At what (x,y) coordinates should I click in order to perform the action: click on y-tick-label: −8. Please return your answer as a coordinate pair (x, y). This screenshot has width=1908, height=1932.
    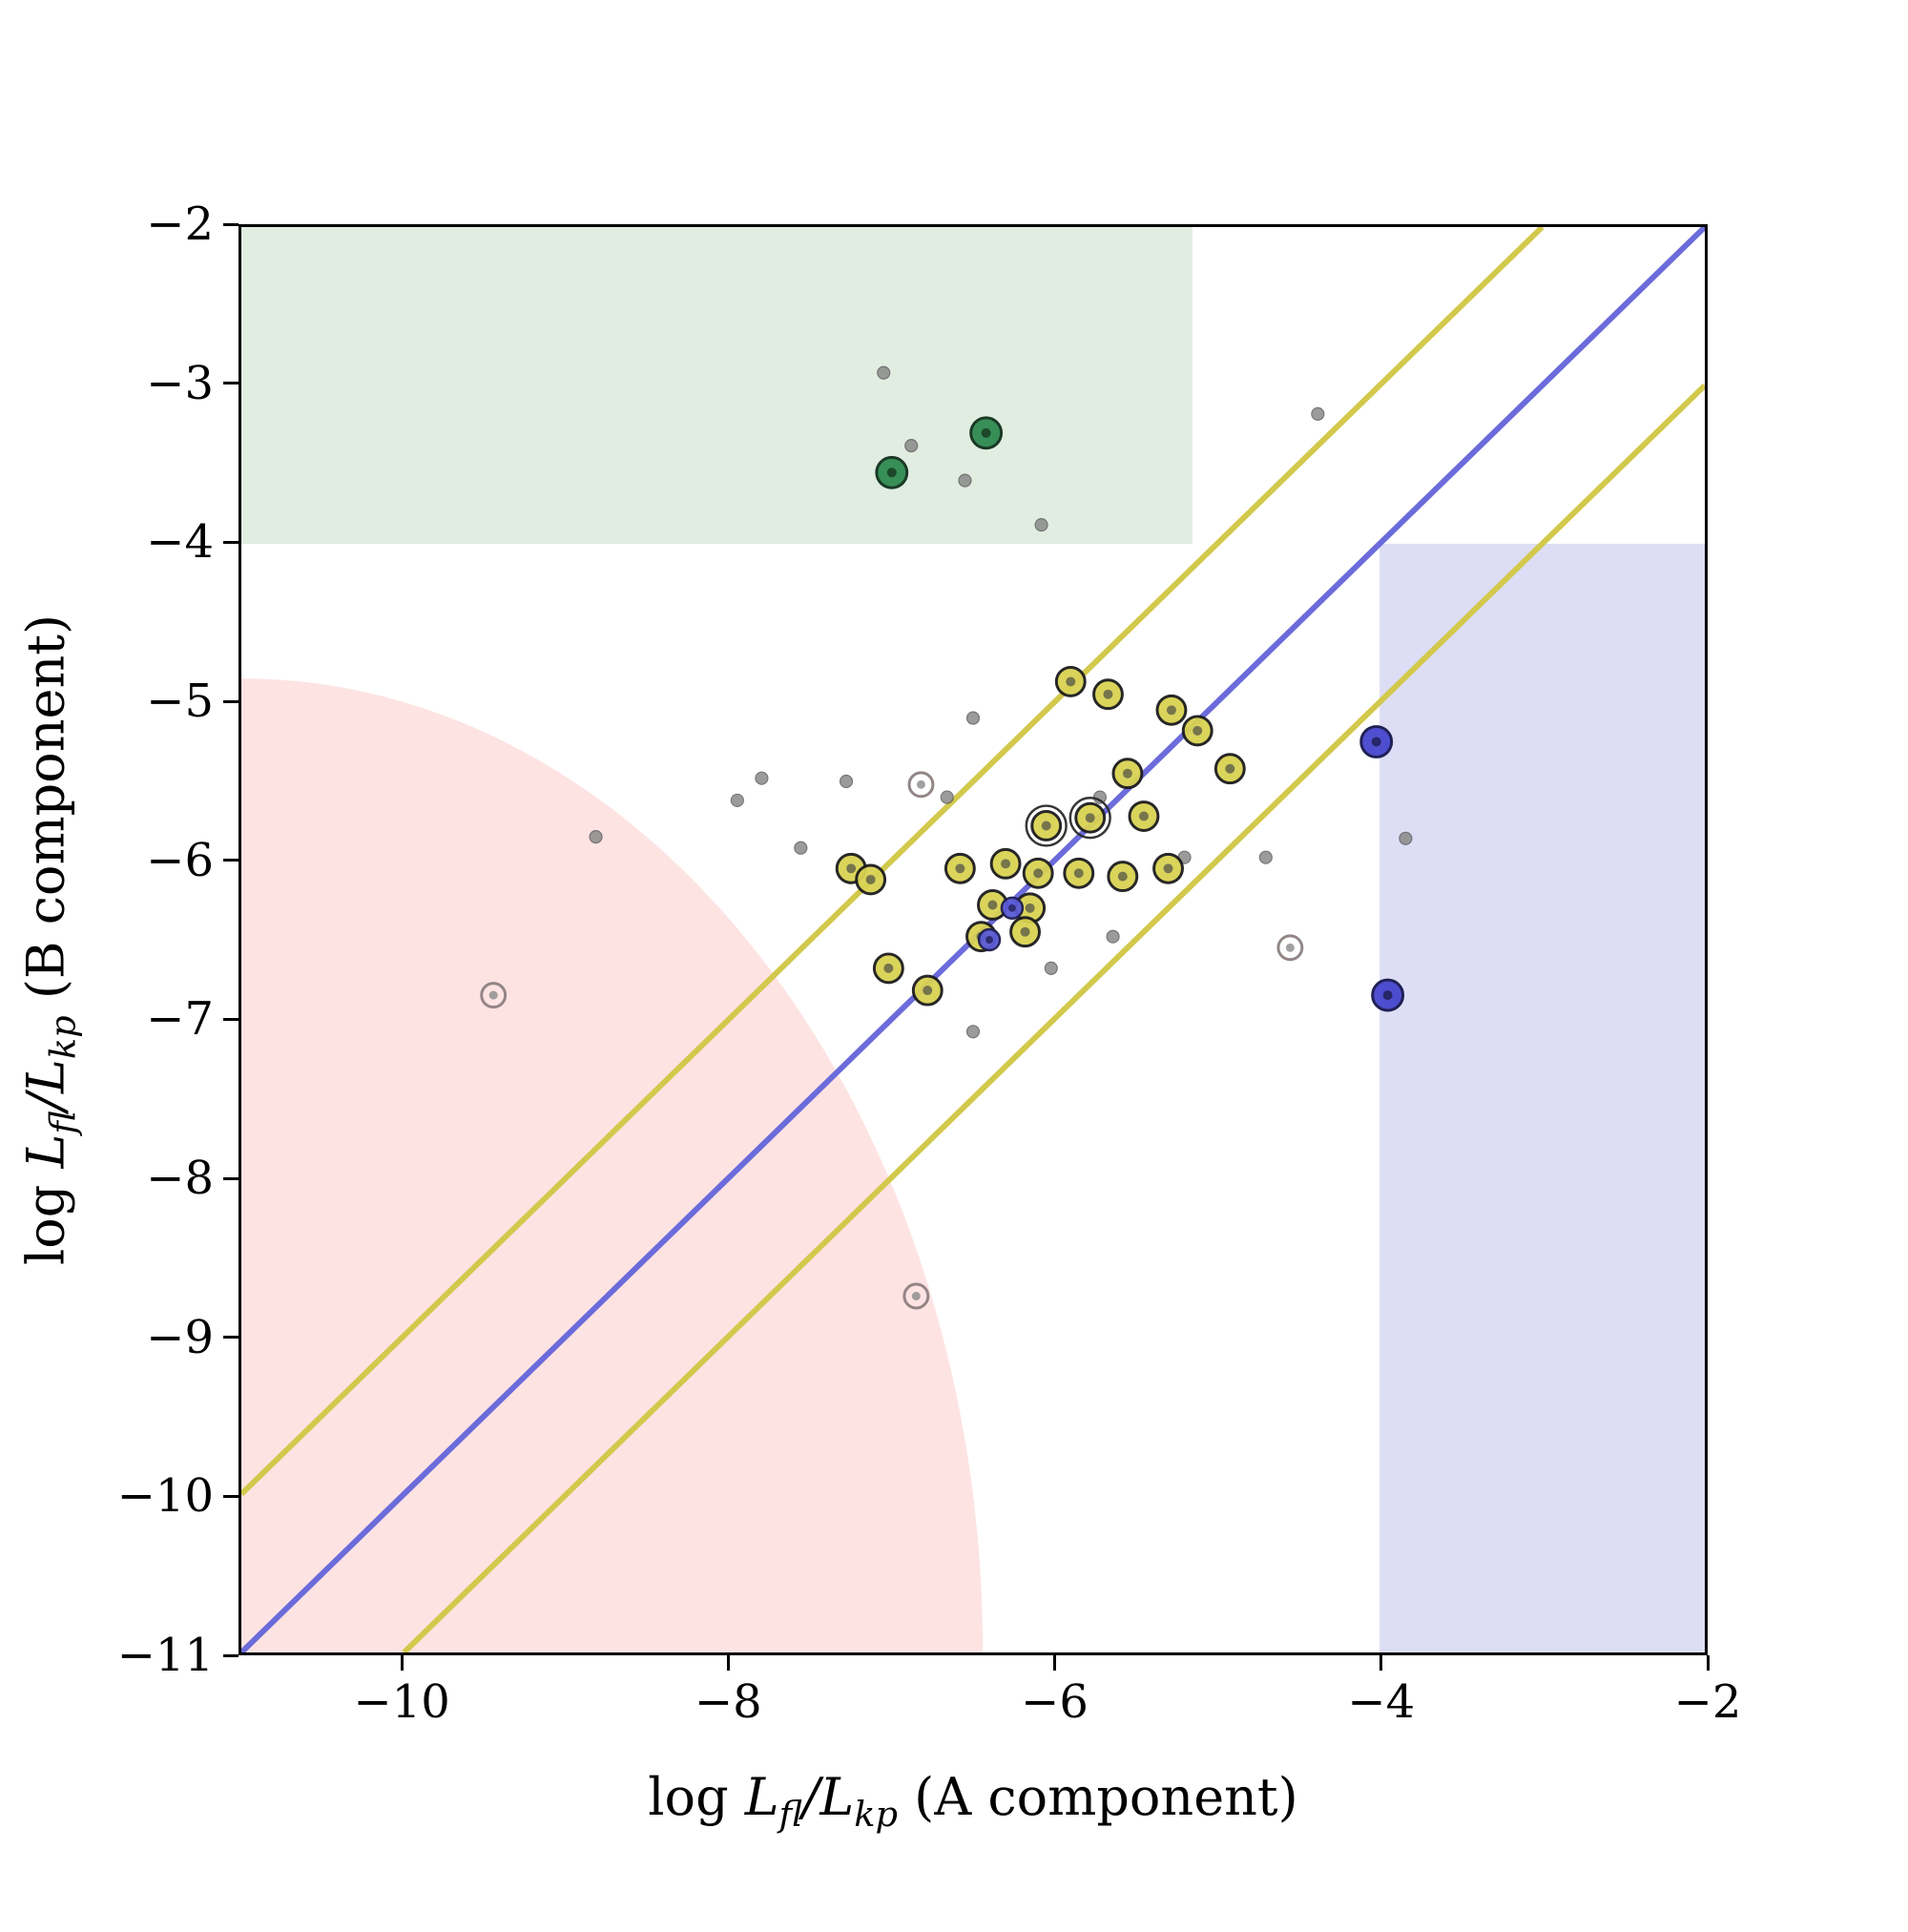
    Looking at the image, I should click on (180, 1178).